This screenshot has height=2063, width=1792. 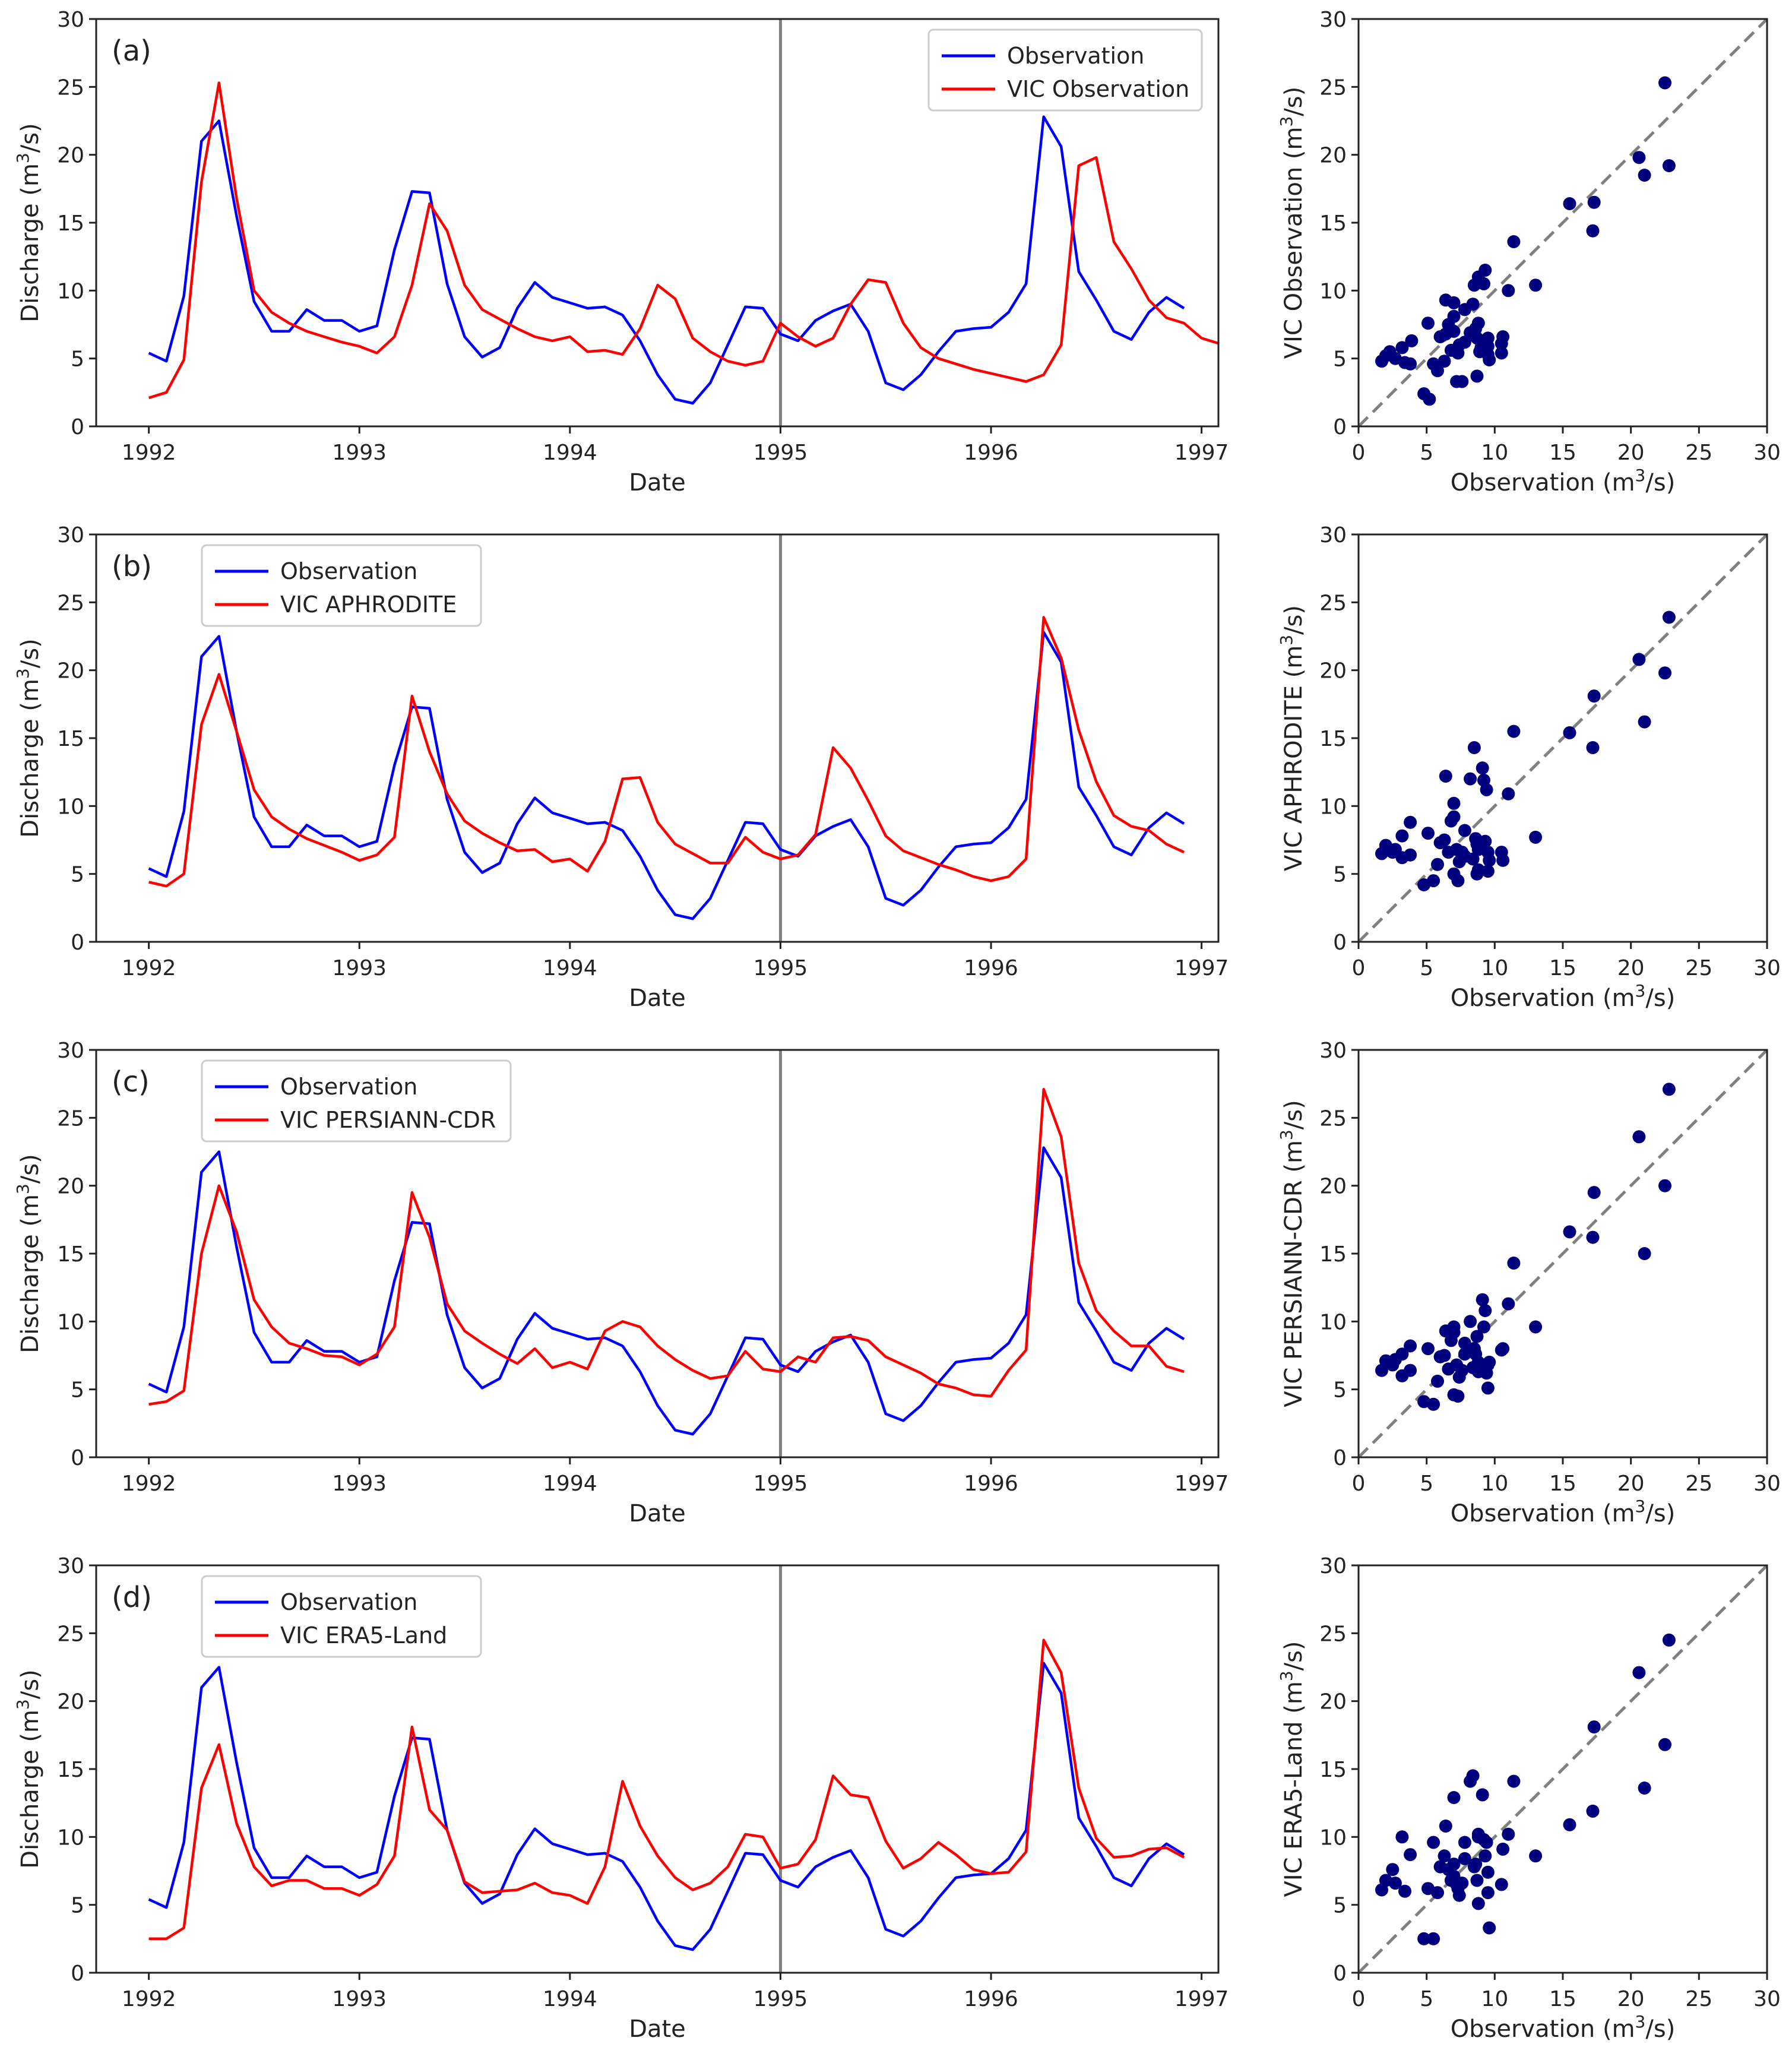 What do you see at coordinates (1292, 1254) in the screenshot?
I see `y-axis-label: VIC PERSIANN-CDR (m3/s)` at bounding box center [1292, 1254].